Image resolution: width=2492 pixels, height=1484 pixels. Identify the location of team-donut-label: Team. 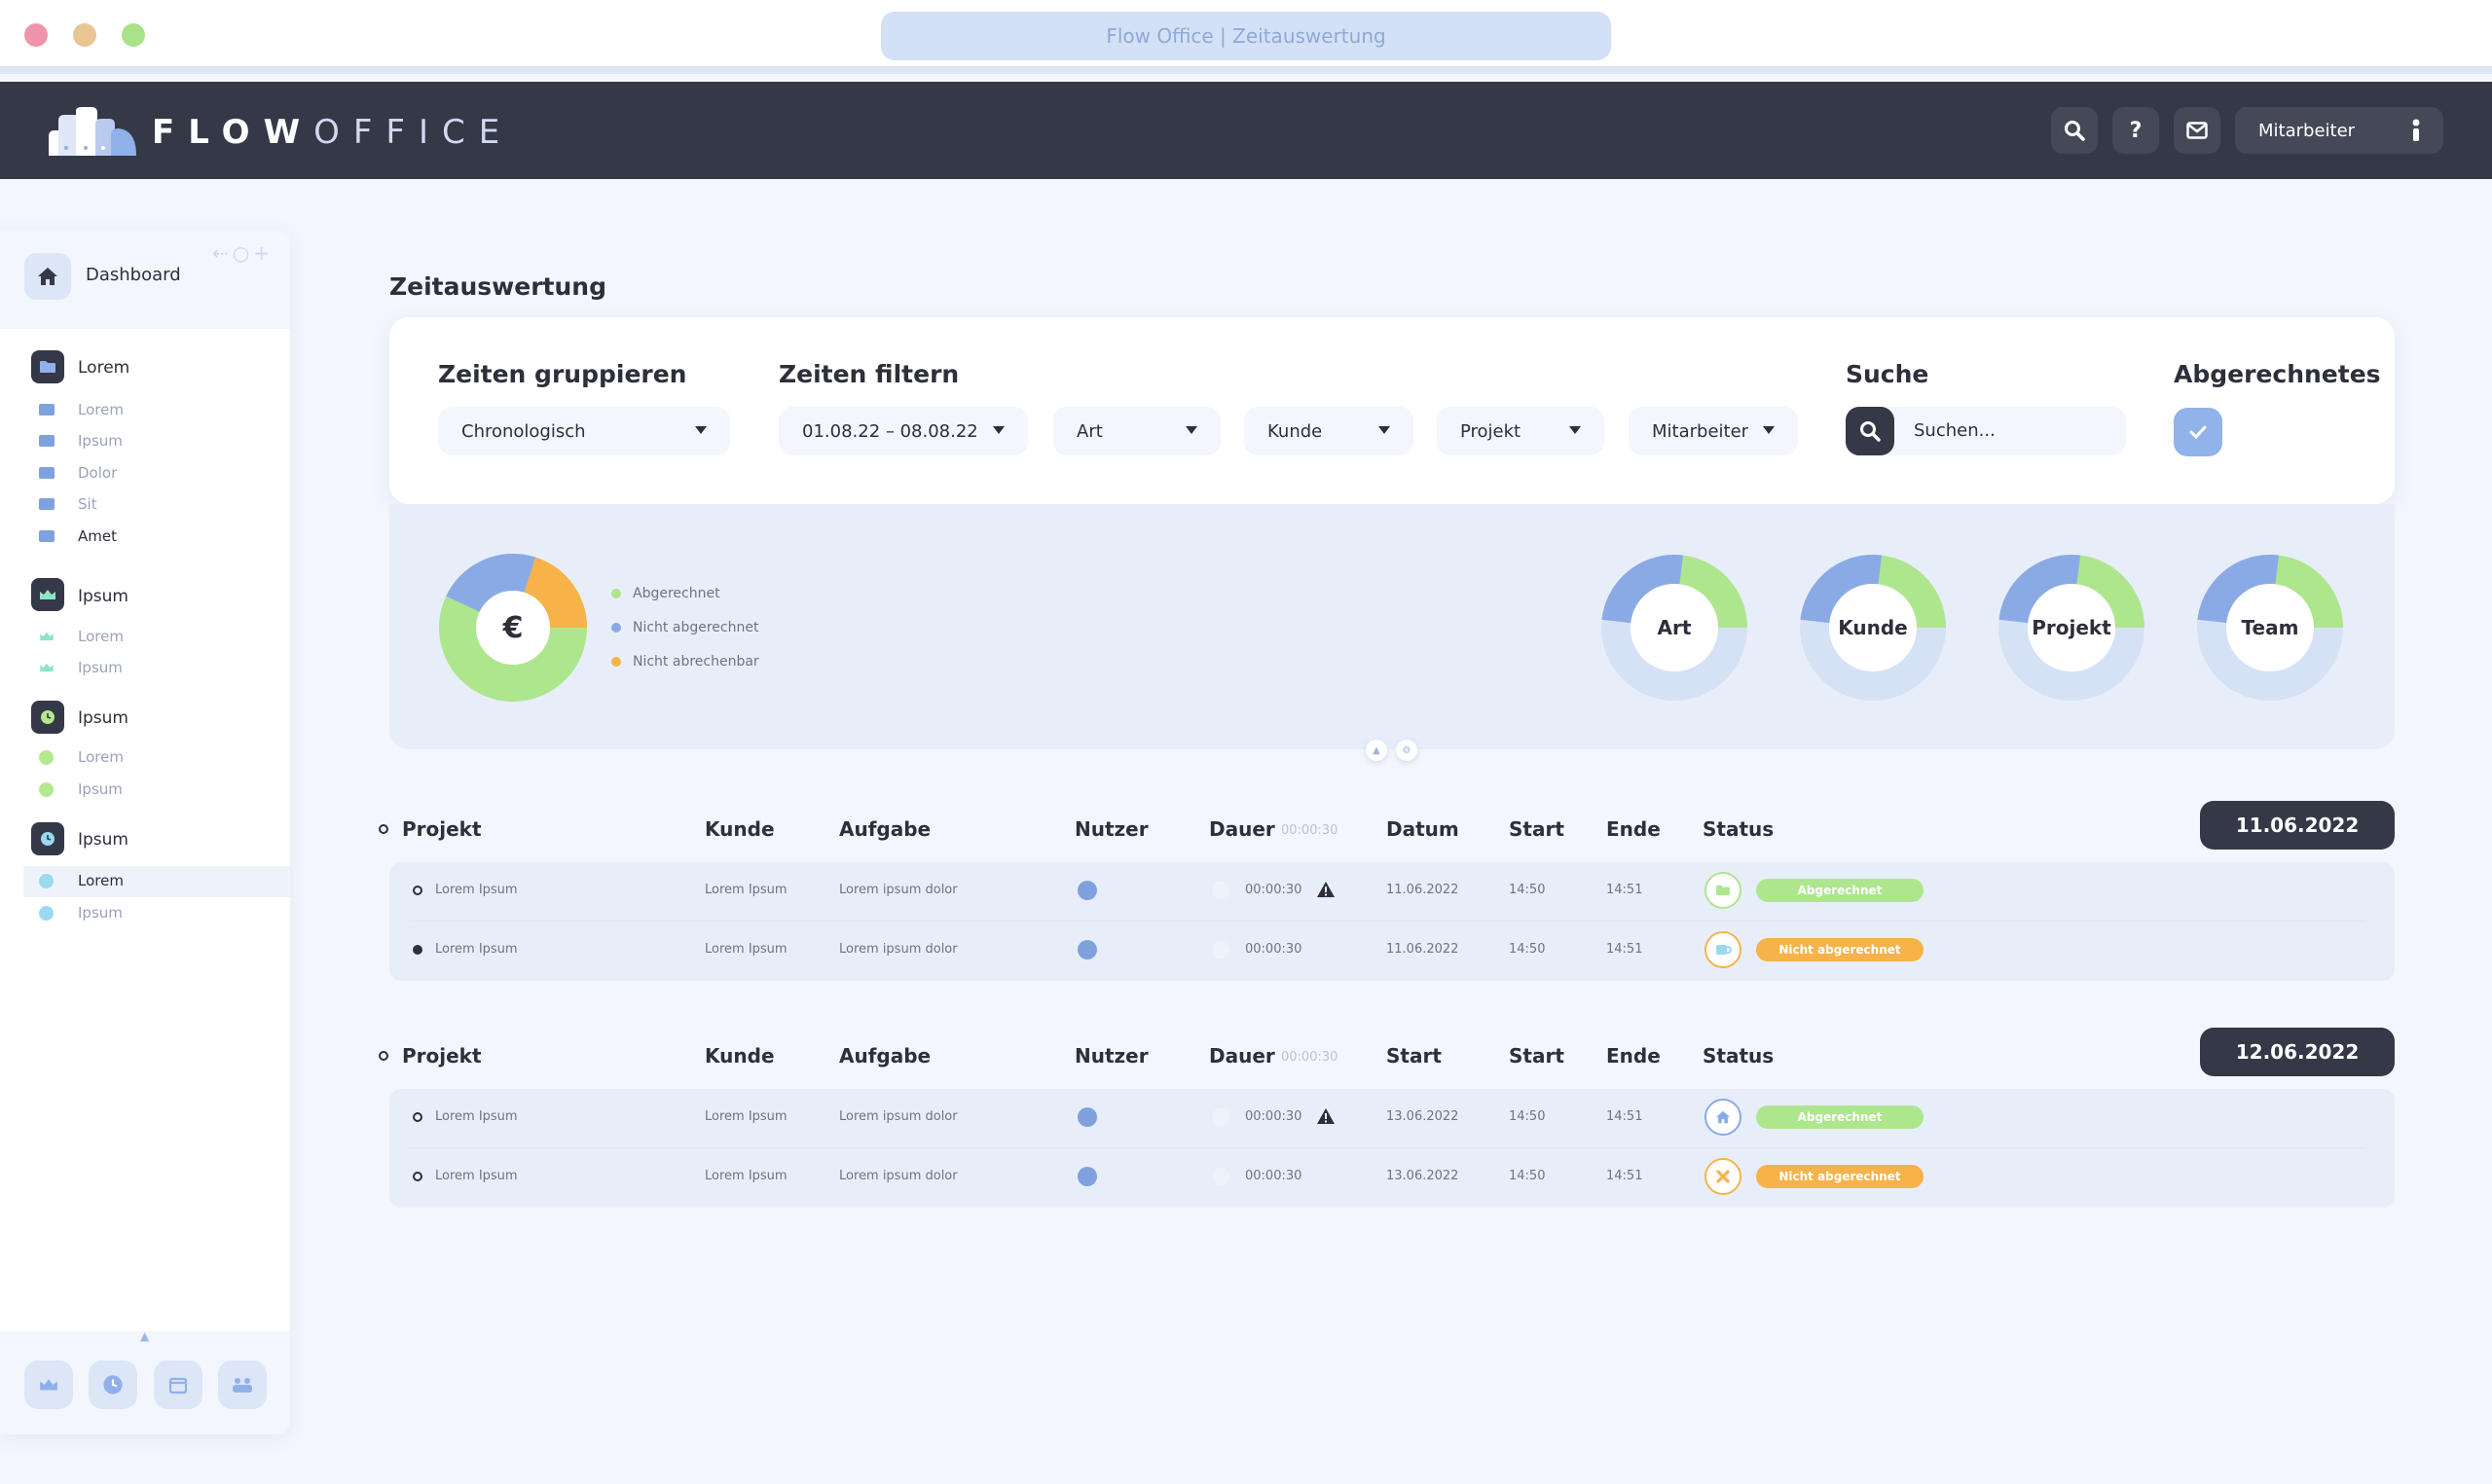
(2270, 627).